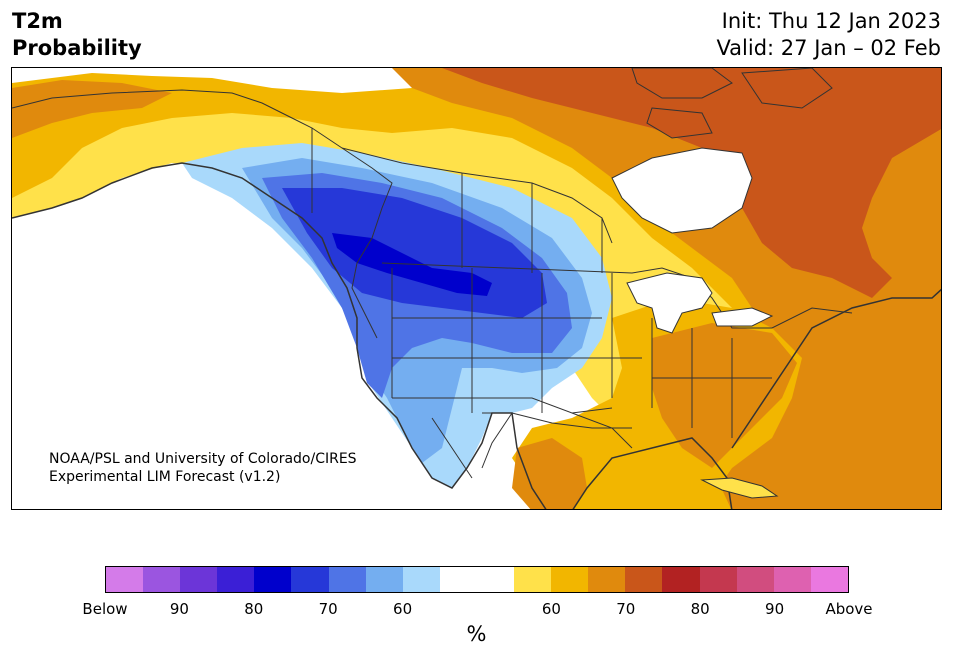 Image resolution: width=953 pixels, height=659 pixels. What do you see at coordinates (77, 35) in the screenshot?
I see `map-title: T2m Probability` at bounding box center [77, 35].